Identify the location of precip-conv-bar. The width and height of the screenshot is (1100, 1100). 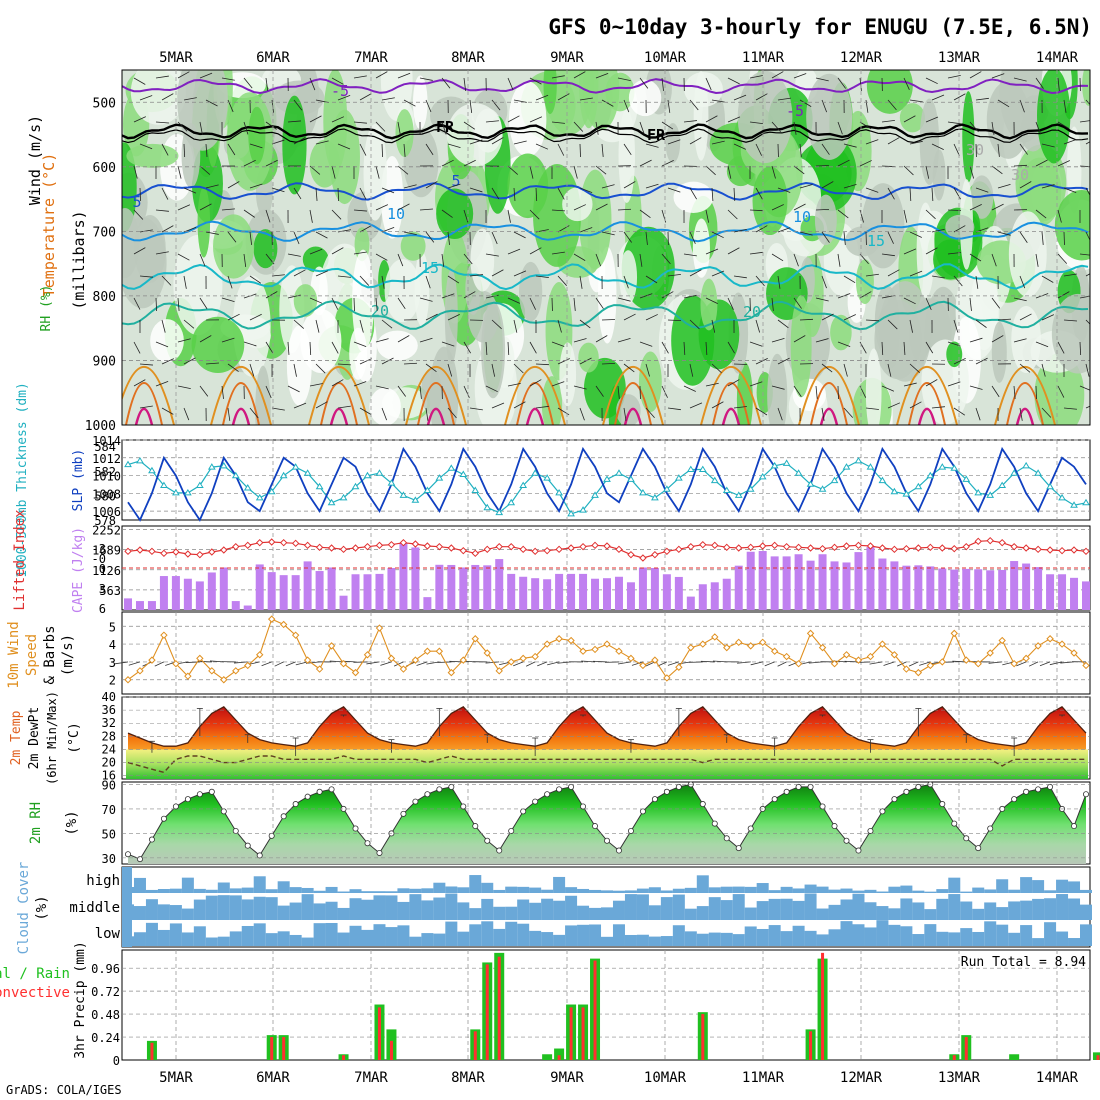
(954, 1057).